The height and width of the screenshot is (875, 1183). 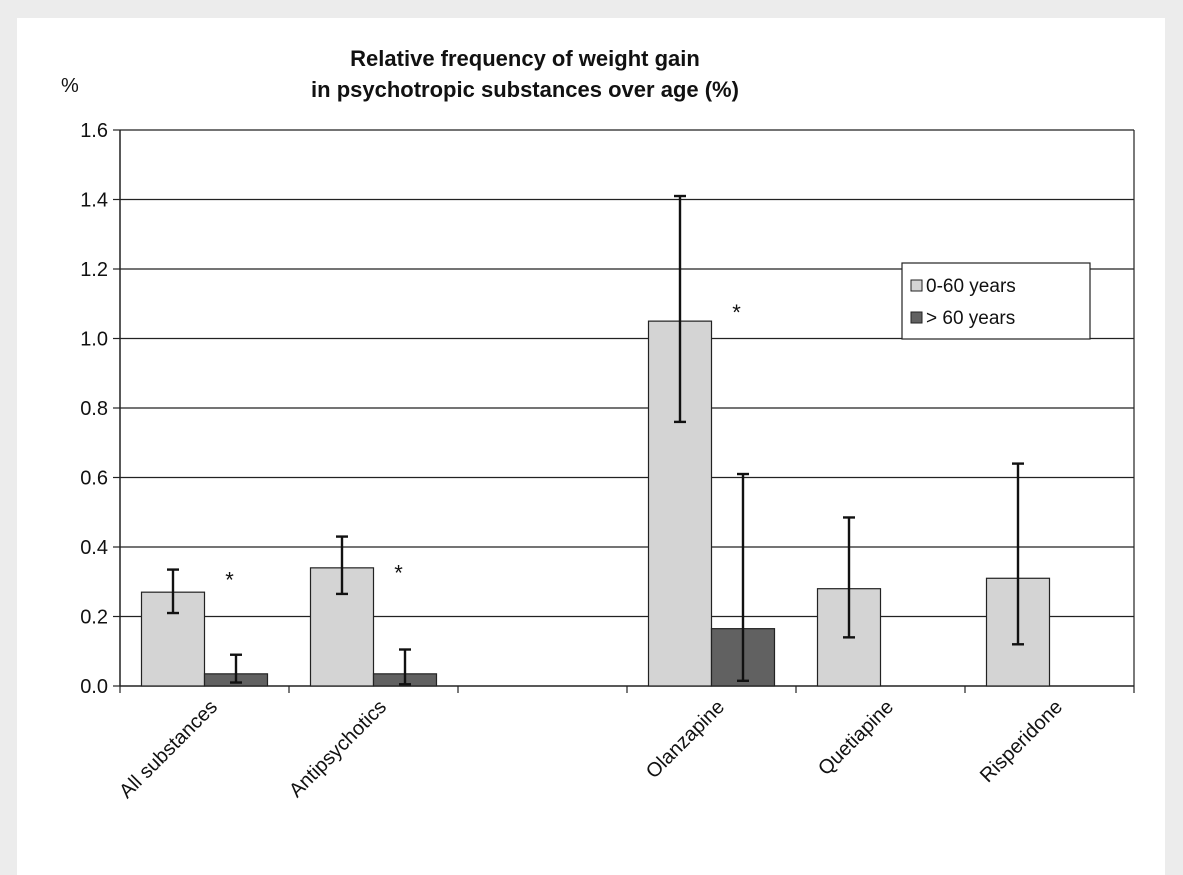 What do you see at coordinates (970, 318) in the screenshot?
I see `legend-label: > 60 years` at bounding box center [970, 318].